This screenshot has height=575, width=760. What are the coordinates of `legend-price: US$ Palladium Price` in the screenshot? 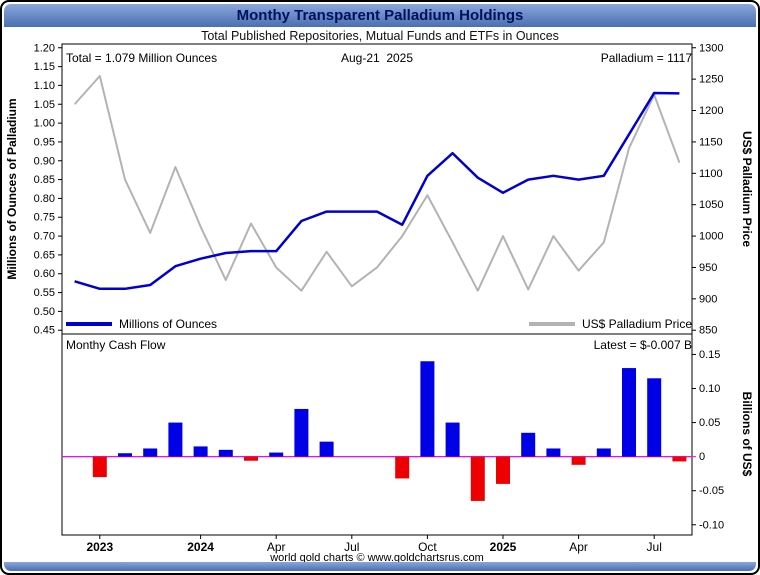 It's located at (610, 324).